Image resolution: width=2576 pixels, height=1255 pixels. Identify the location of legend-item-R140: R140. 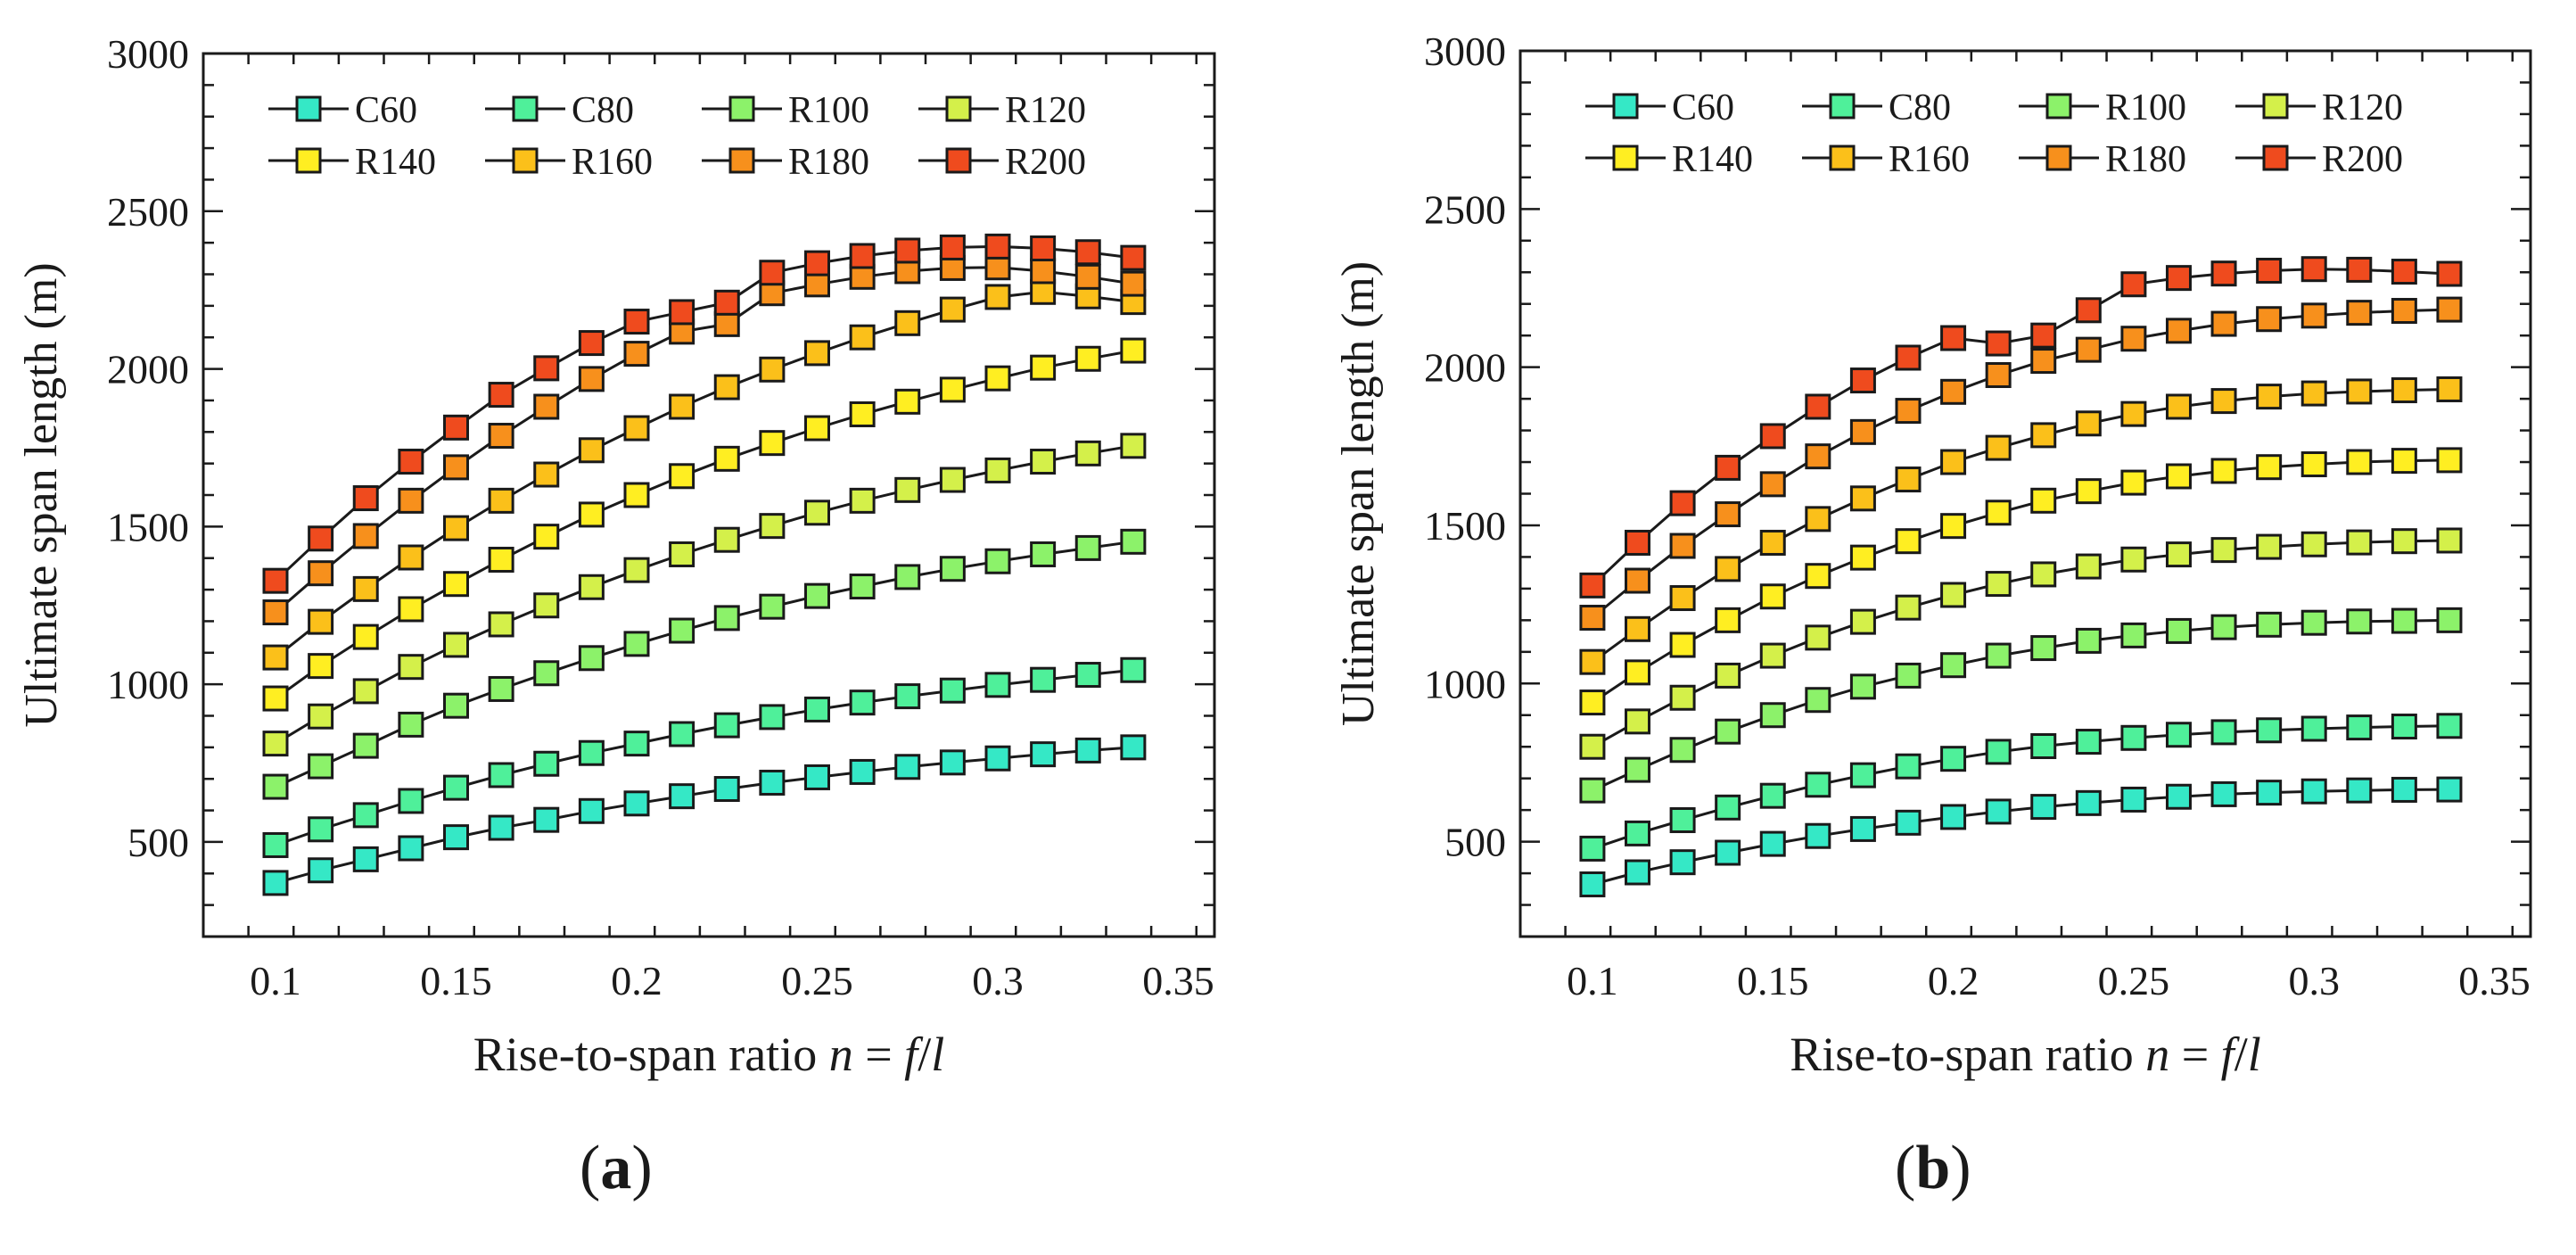
(1669, 159).